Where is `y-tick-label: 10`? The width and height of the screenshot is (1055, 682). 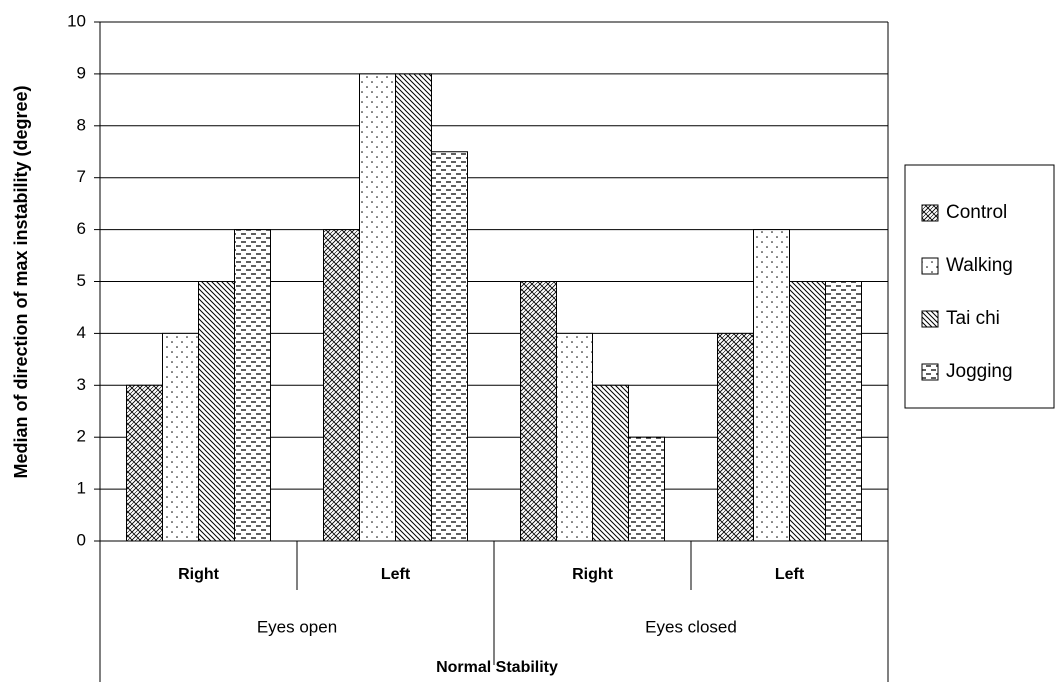
y-tick-label: 10 is located at coordinates (76, 20).